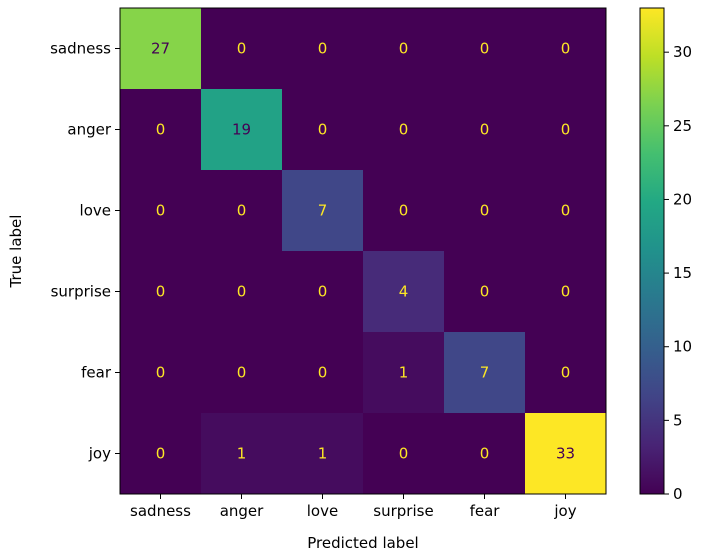 This screenshot has height=558, width=706. I want to click on y-tick-label: love, so click(95, 211).